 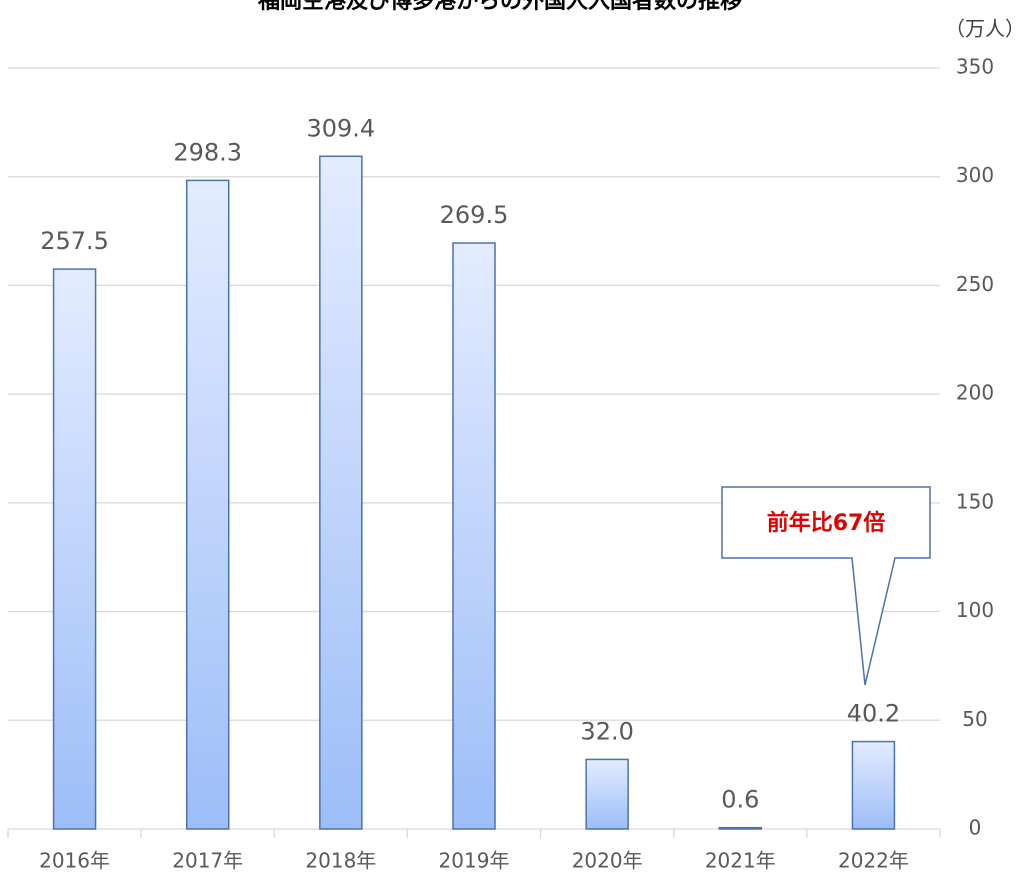 What do you see at coordinates (975, 284) in the screenshot?
I see `y-tick-label: 250` at bounding box center [975, 284].